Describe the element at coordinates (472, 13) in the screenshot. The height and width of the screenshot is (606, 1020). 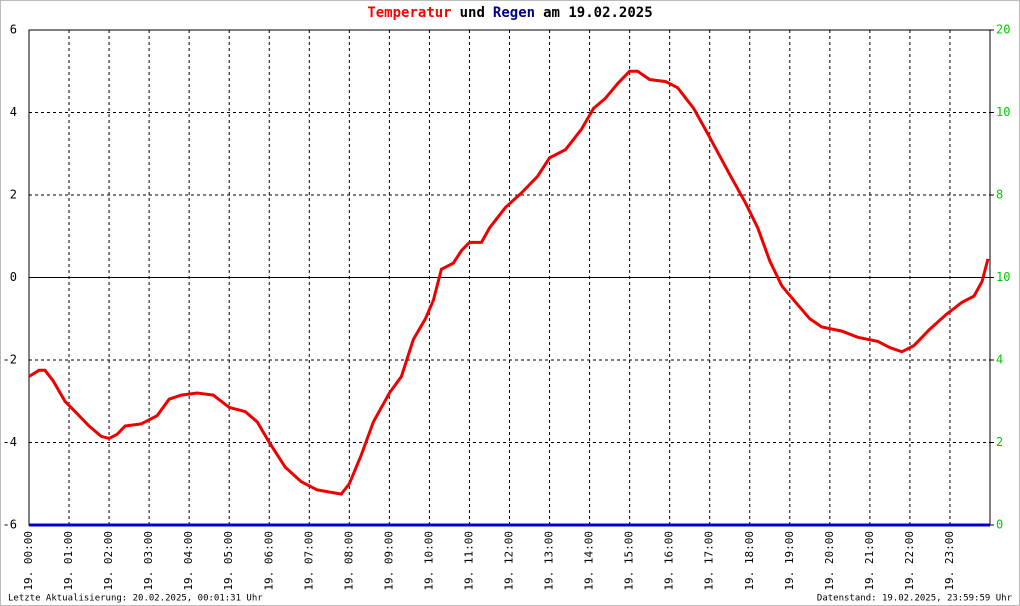
I see `title-part: und` at that location.